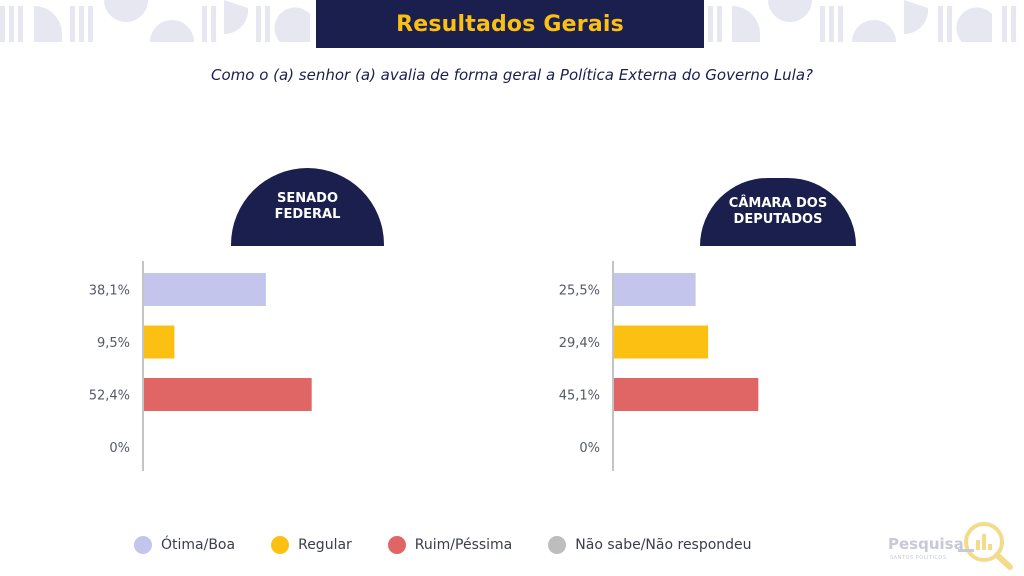 Image resolution: width=1024 pixels, height=576 pixels. I want to click on header-pattern-right, so click(862, 21).